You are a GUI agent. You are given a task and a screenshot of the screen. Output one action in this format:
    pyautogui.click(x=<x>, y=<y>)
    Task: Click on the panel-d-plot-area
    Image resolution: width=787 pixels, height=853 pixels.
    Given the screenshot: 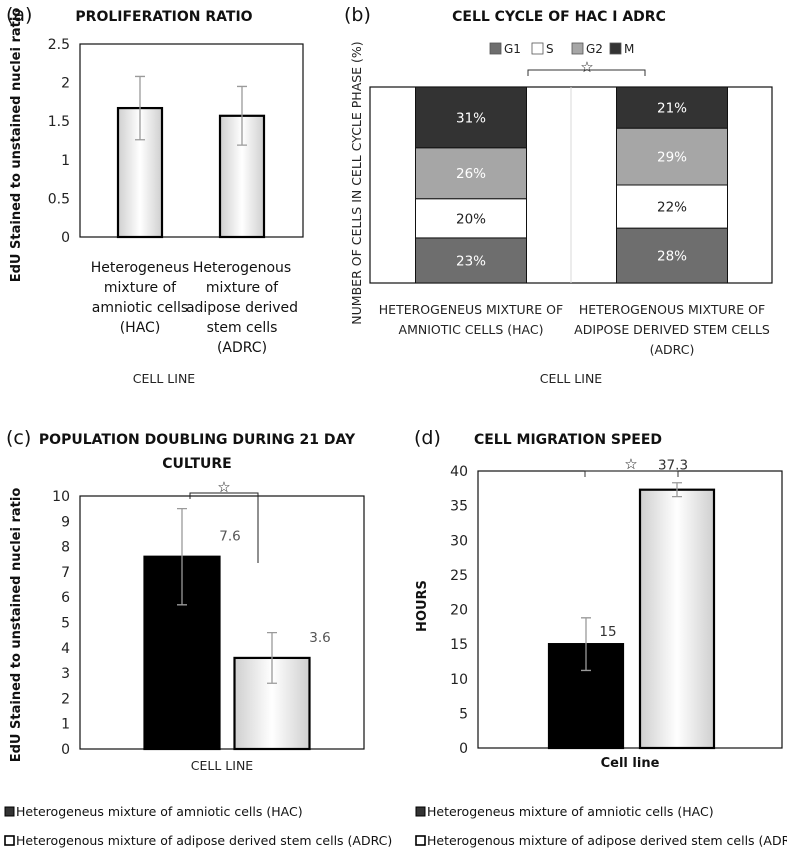 What is the action you would take?
    pyautogui.click(x=630, y=609)
    